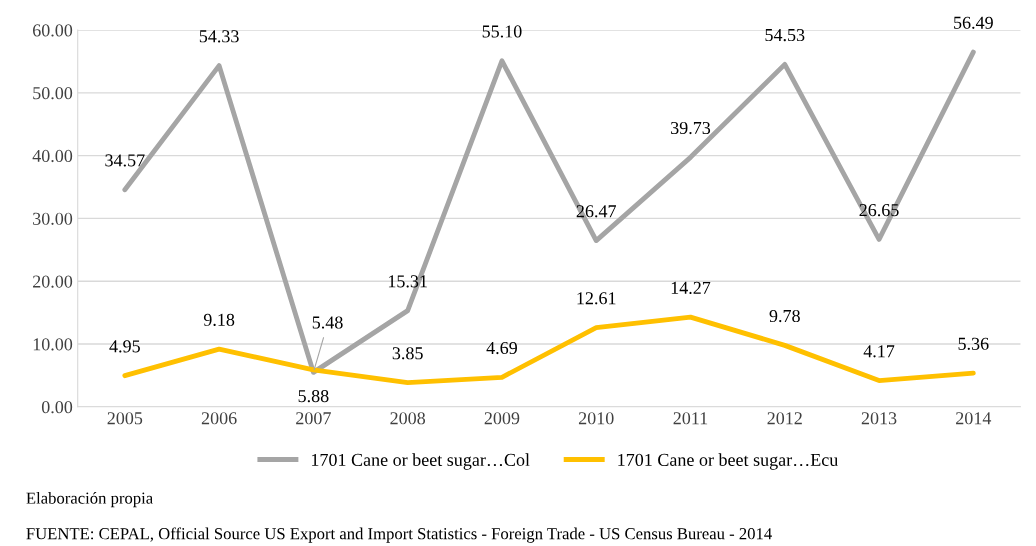 This screenshot has height=546, width=1036. What do you see at coordinates (53, 93) in the screenshot?
I see `y-tick-label: 50.00` at bounding box center [53, 93].